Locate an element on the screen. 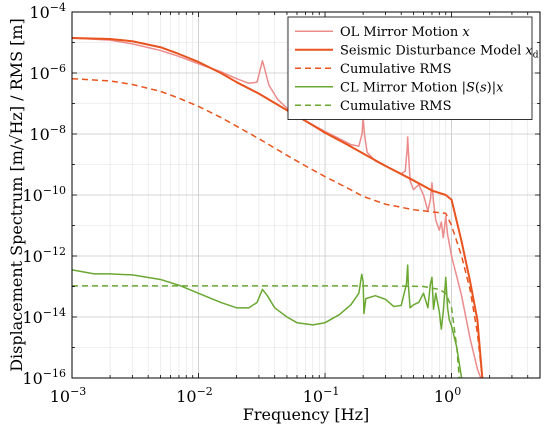 This screenshot has width=550, height=435. y-axis-label: Displacement Spectrum [m/√Hz] / RMS [m] is located at coordinates (16, 195).